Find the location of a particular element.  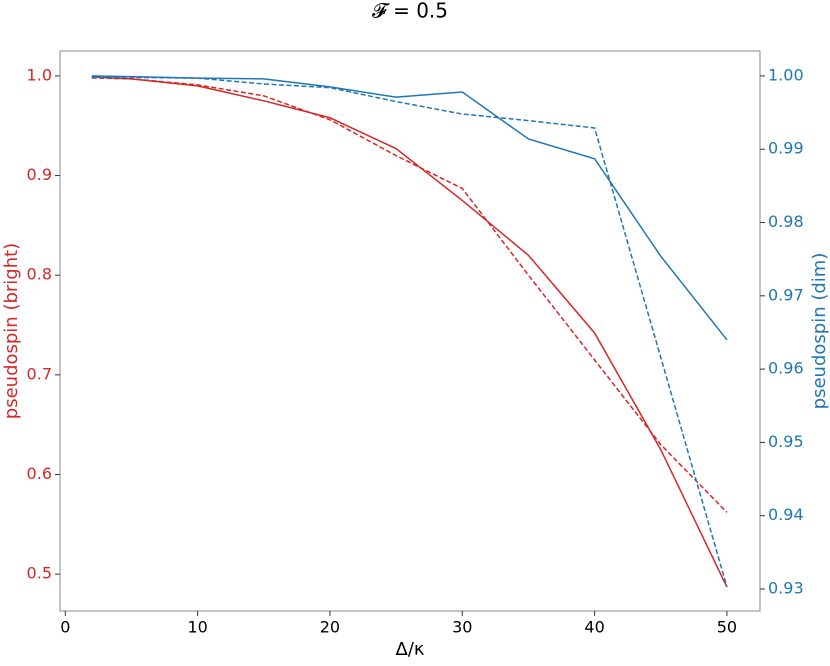

y-tick-label: 0.5 is located at coordinates (39, 573).